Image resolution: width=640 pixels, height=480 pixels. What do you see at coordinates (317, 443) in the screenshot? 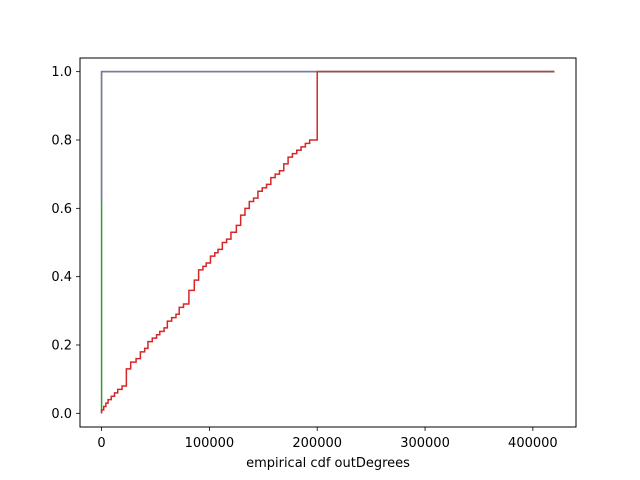
I see `x-tick-label: 200000` at bounding box center [317, 443].